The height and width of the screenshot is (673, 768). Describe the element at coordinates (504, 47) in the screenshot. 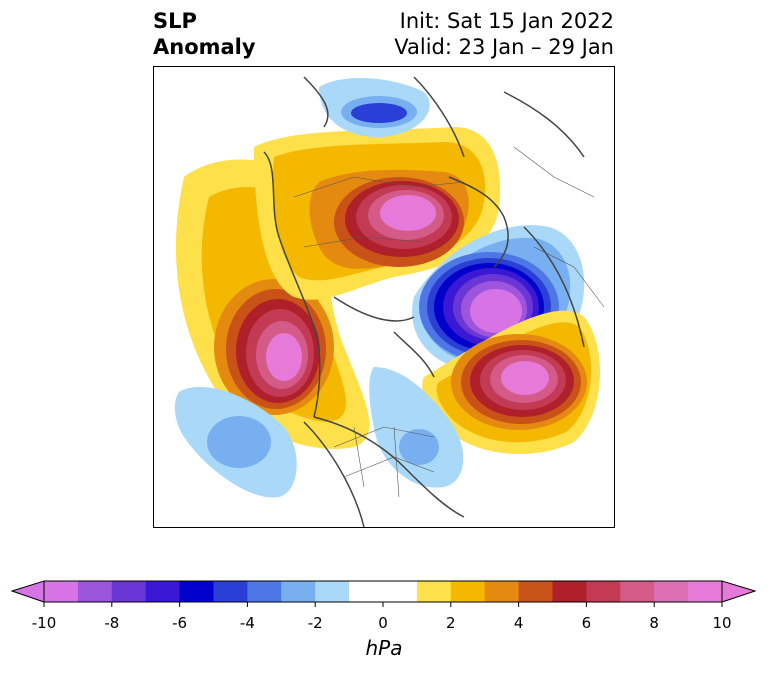

I see `valid-range: Valid: 23 Jan – 29 Jan` at that location.